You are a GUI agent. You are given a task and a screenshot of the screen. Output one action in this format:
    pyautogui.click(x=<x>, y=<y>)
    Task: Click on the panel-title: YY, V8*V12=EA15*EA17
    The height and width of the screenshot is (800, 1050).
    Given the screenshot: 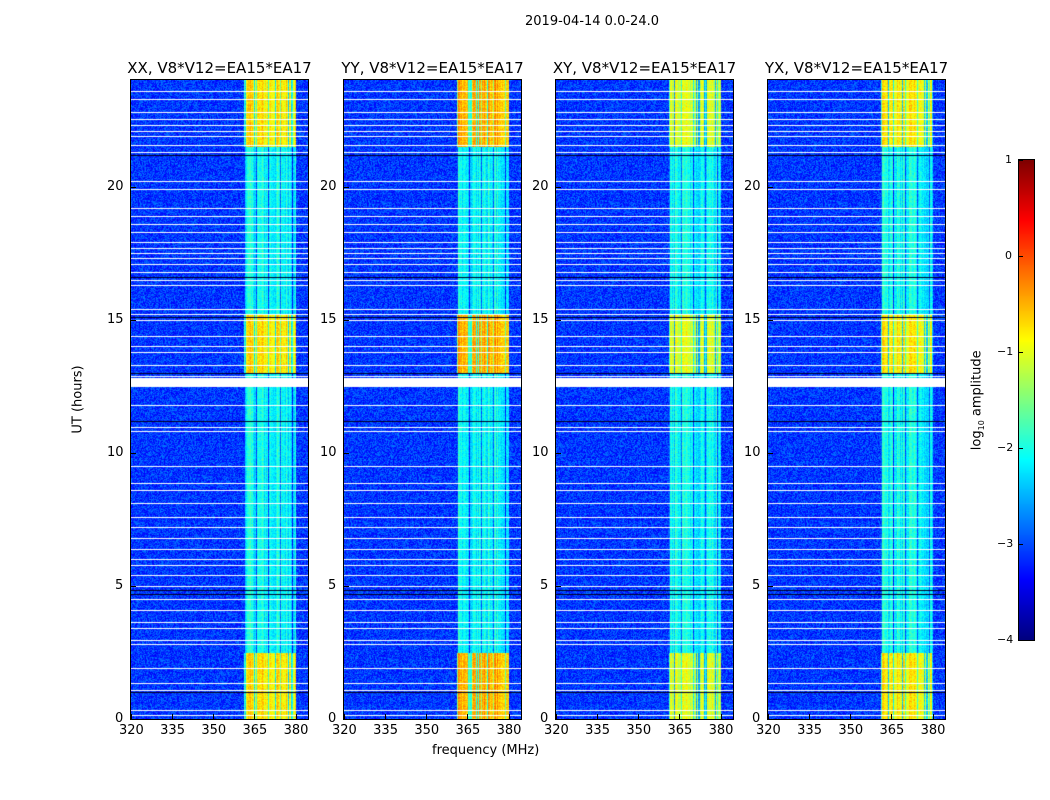 What is the action you would take?
    pyautogui.click(x=432, y=68)
    